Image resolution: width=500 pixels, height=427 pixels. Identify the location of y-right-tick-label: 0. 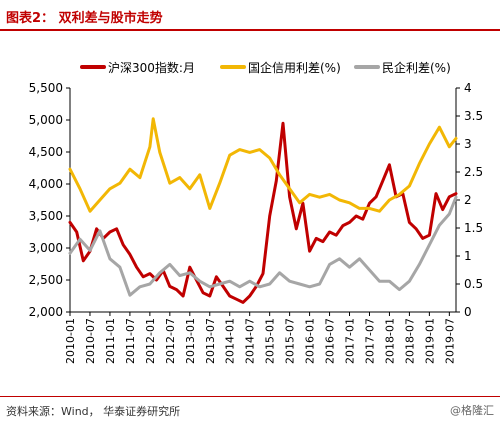
(468, 312).